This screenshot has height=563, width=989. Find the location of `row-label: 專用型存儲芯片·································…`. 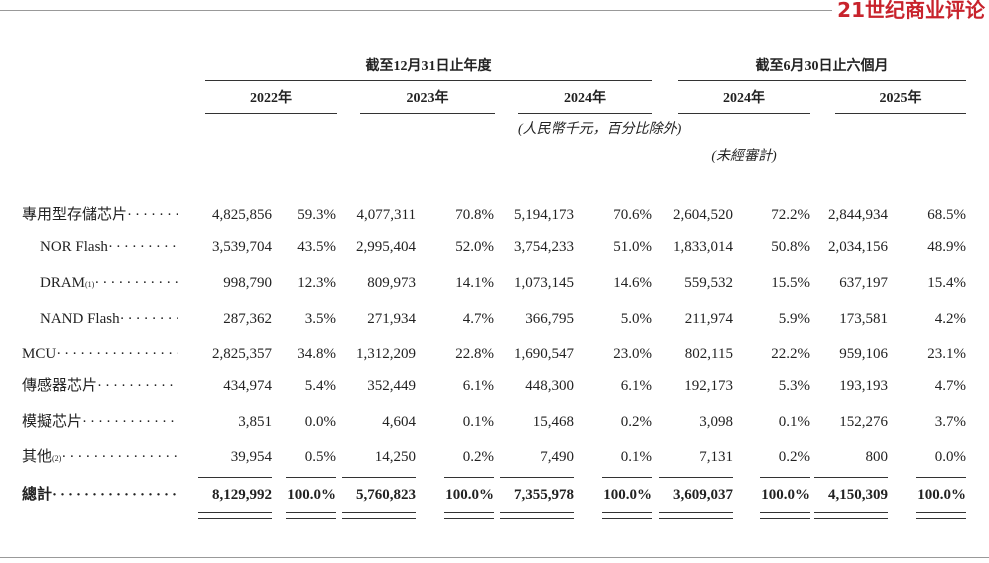

row-label: 專用型存儲芯片·································… is located at coordinates (100, 215).